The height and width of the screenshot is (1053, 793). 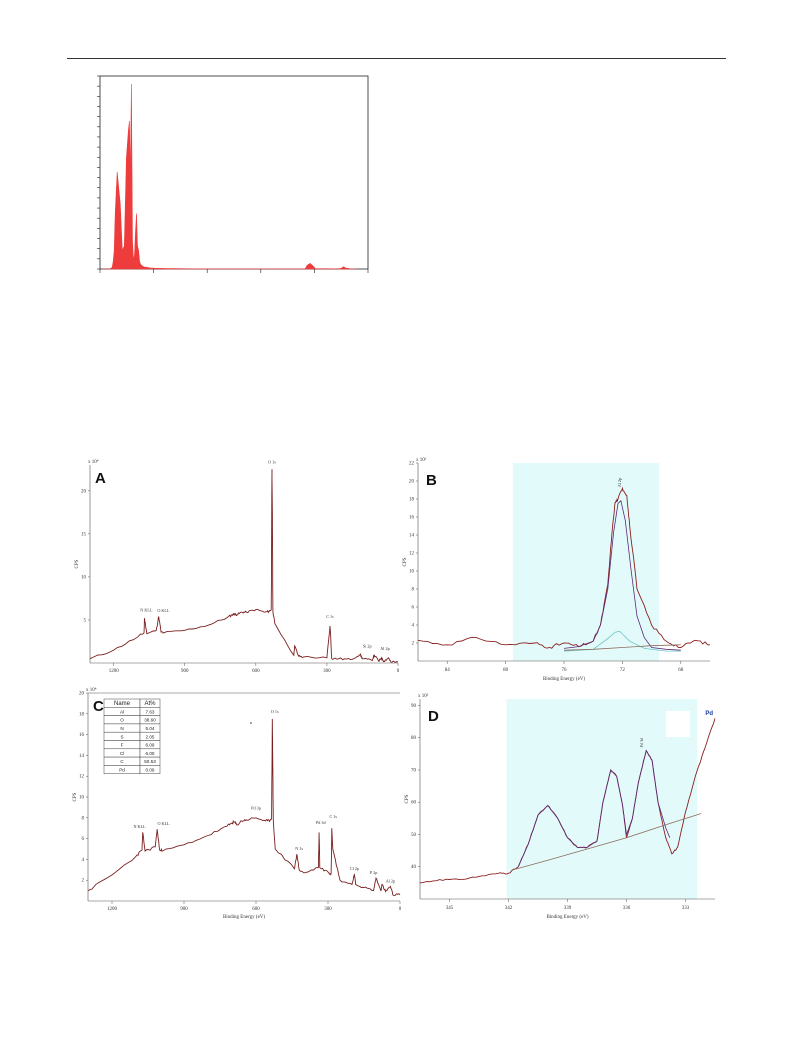 I want to click on x-tick-label: 72, so click(x=623, y=670).